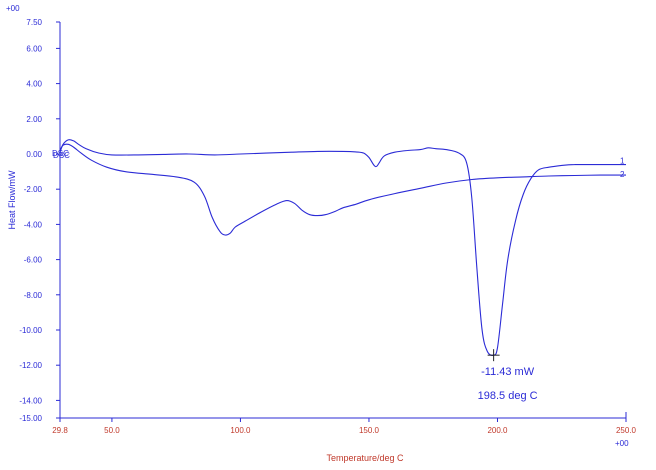 This screenshot has width=656, height=470. Describe the element at coordinates (622, 443) in the screenshot. I see `x-scale-note: +00` at that location.